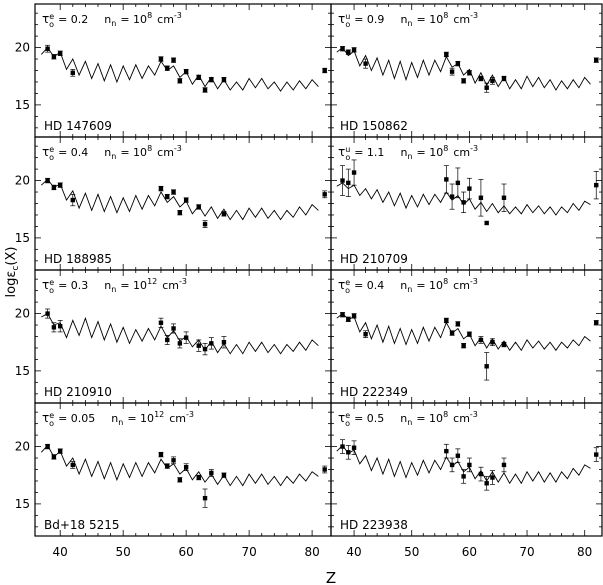 Image resolution: width=603 pixels, height=585 pixels. I want to click on star-name: HD 210910, so click(78, 392).